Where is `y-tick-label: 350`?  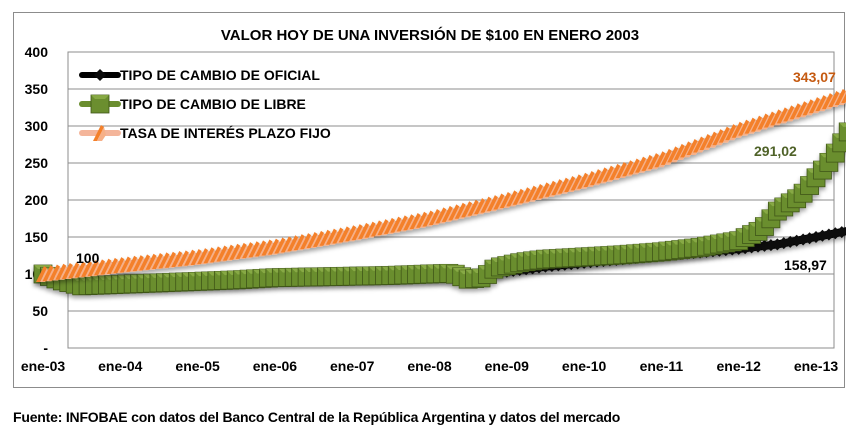
y-tick-label: 350 is located at coordinates (37, 89).